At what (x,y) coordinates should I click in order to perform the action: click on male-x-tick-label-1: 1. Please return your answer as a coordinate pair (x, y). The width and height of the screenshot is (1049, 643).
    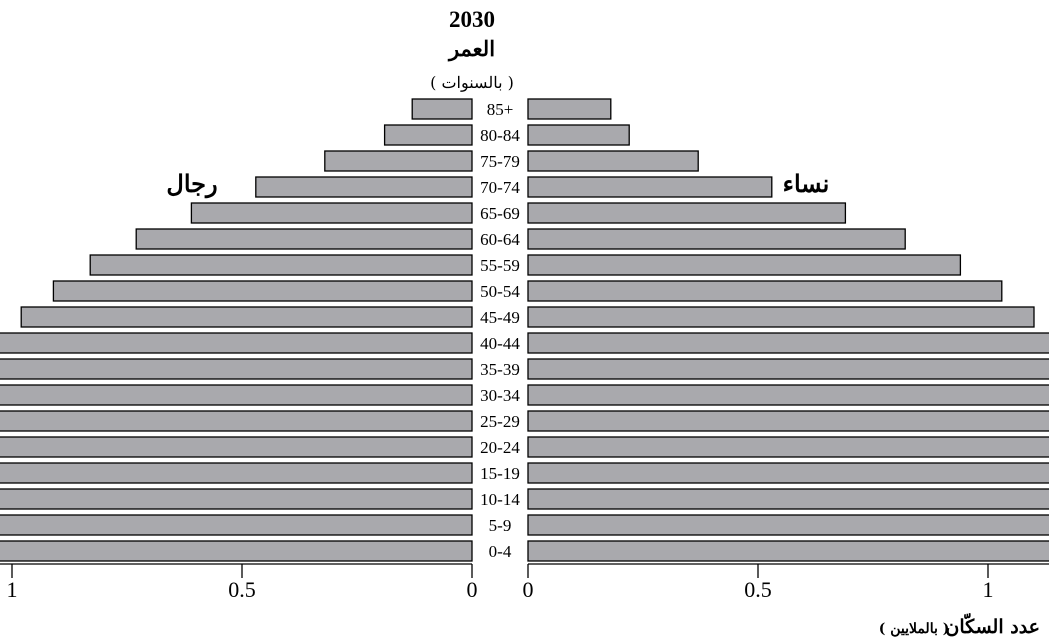
    Looking at the image, I should click on (12, 589).